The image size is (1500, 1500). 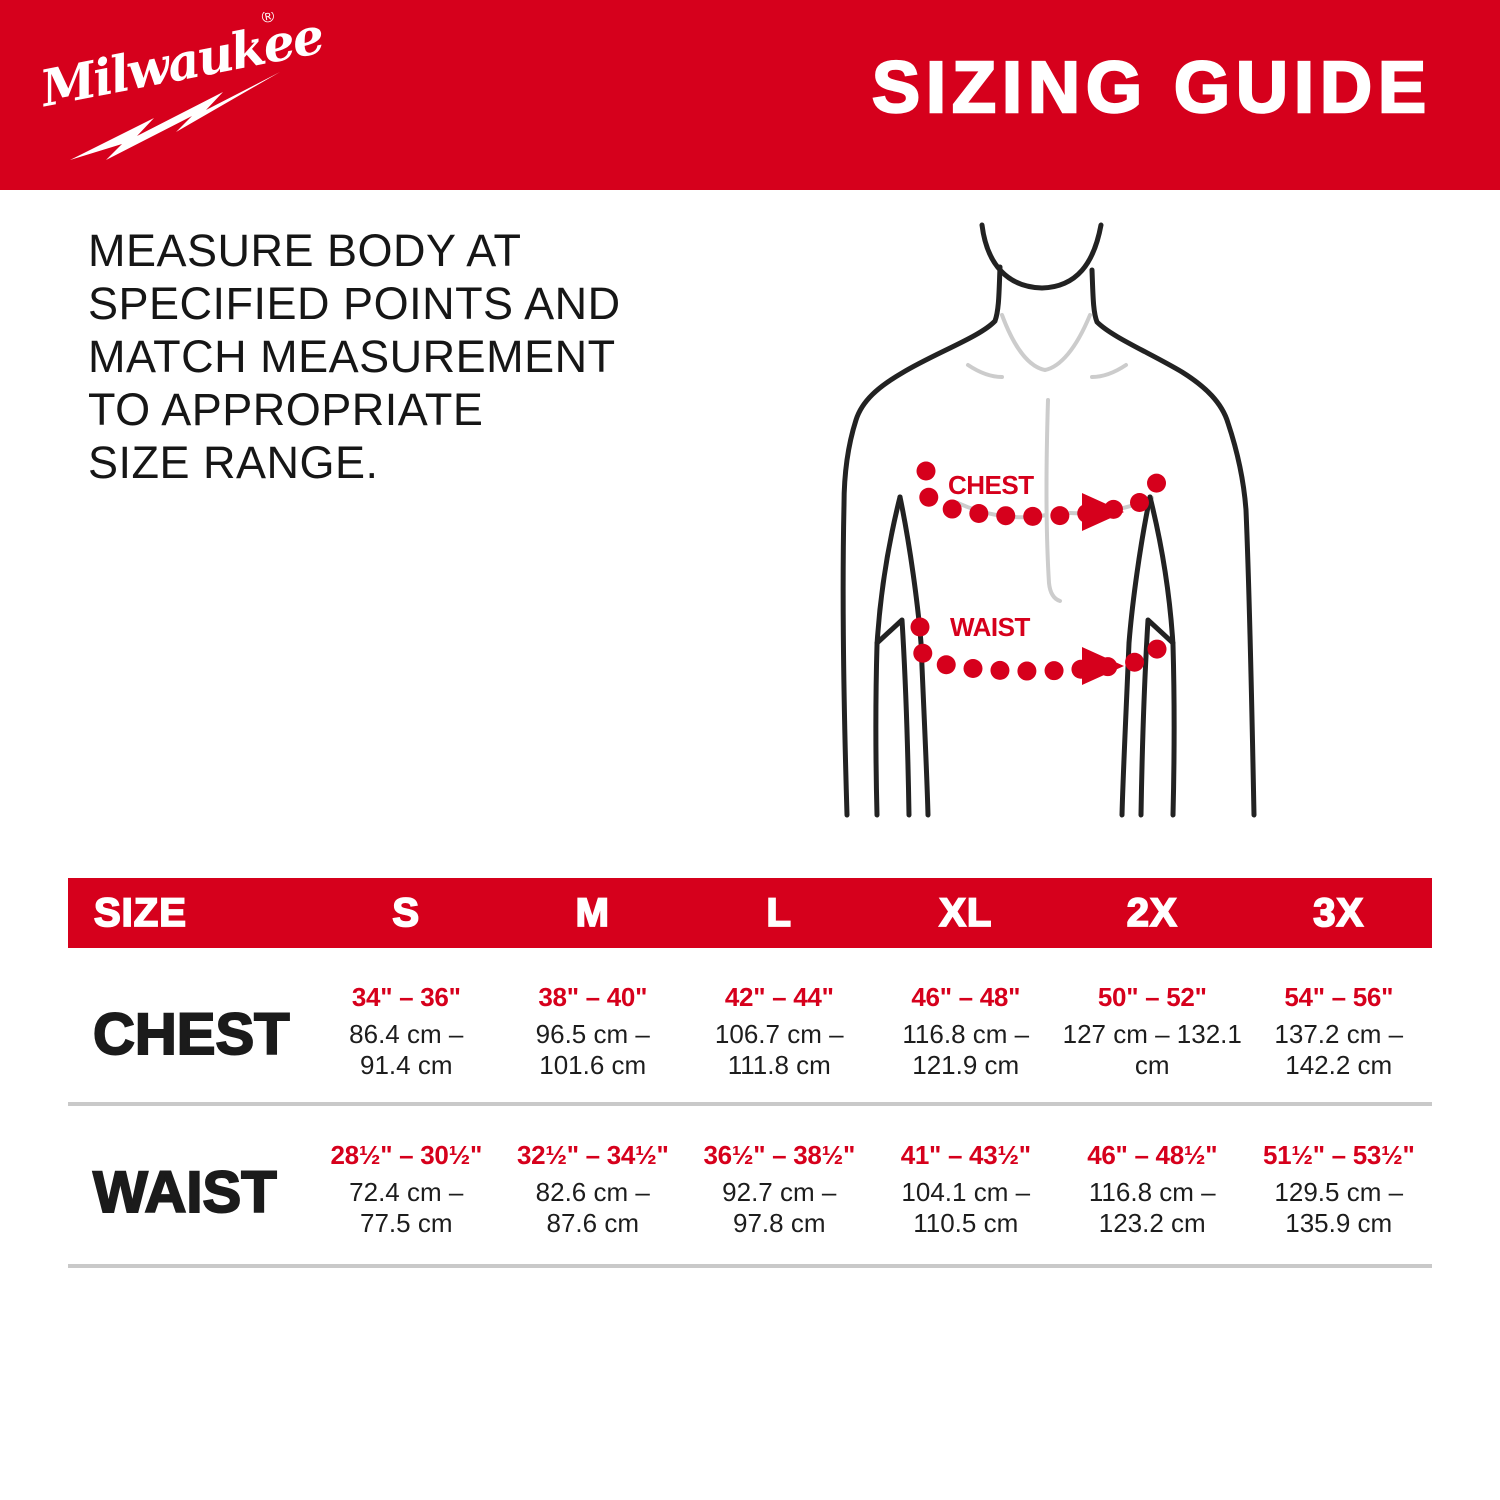 I want to click on left-inner-arm, so click(x=888, y=656).